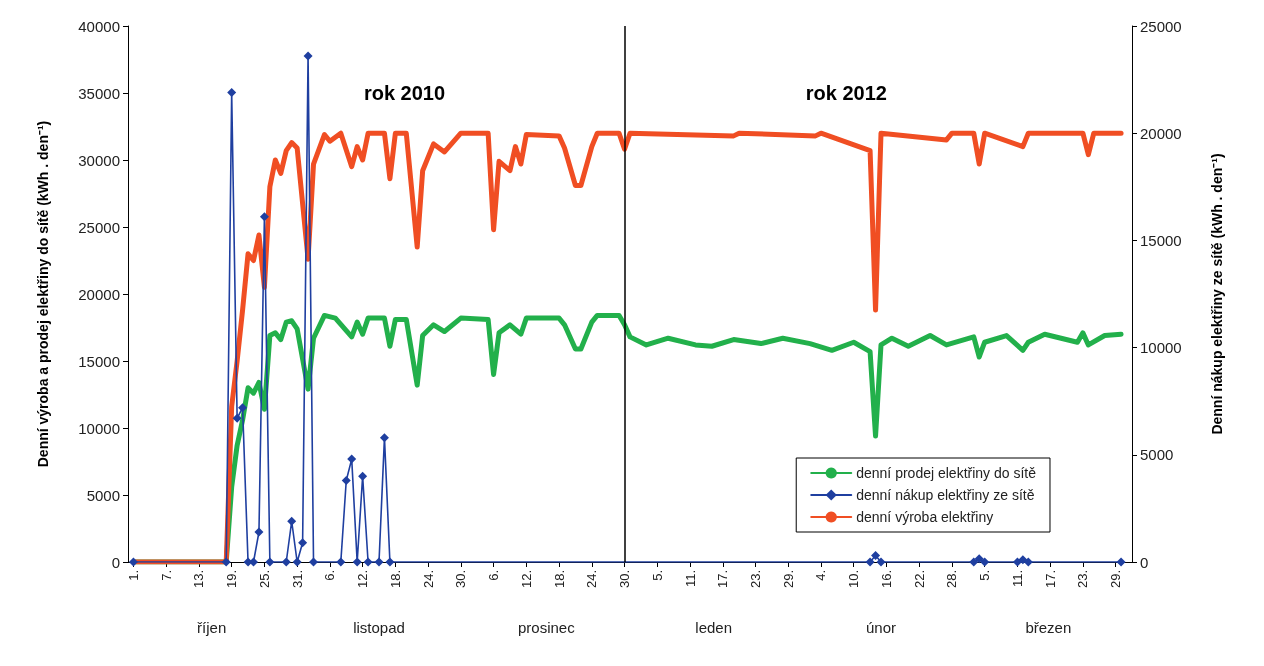 The height and width of the screenshot is (666, 1264). I want to click on y-tick-label: 35000, so click(99, 93).